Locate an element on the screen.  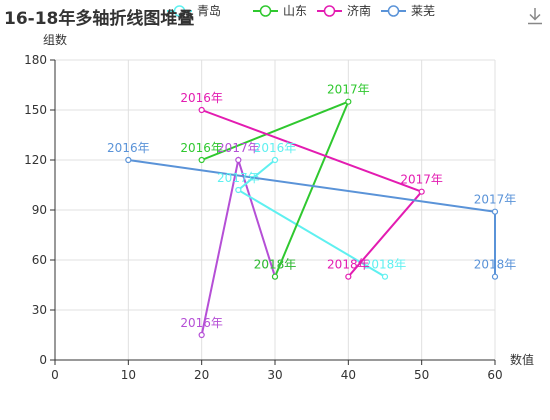
series-line is located at coordinates (238, 246).